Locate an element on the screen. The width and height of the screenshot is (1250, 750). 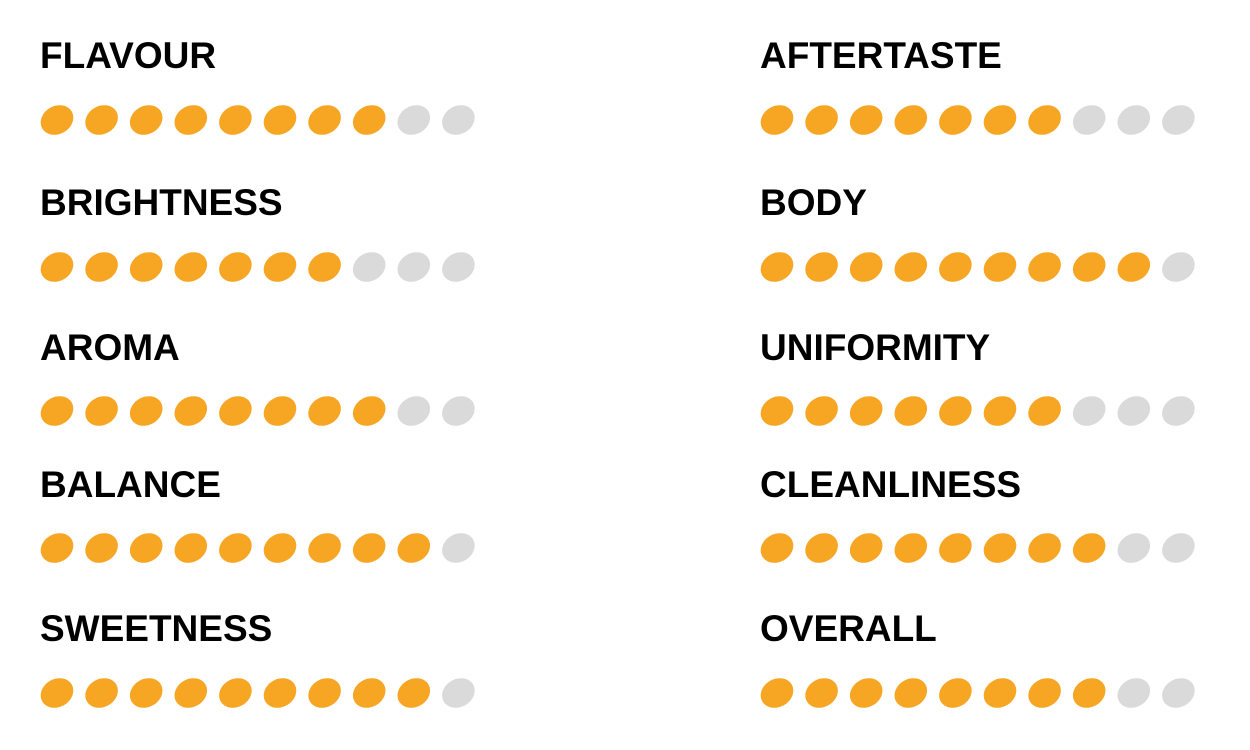
rating-label: FLAVOUR is located at coordinates (128, 55).